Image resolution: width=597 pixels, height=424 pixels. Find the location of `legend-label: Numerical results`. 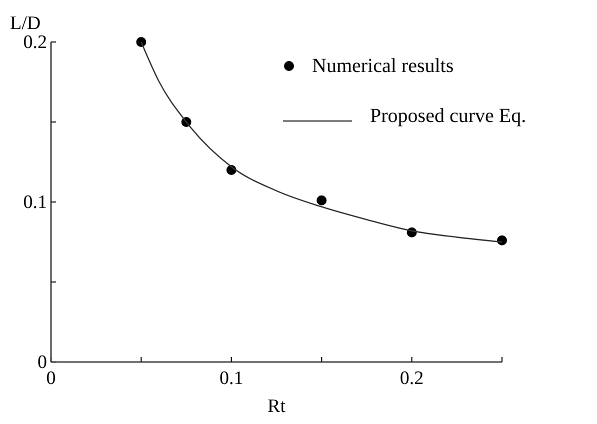

legend-label: Numerical results is located at coordinates (383, 66).